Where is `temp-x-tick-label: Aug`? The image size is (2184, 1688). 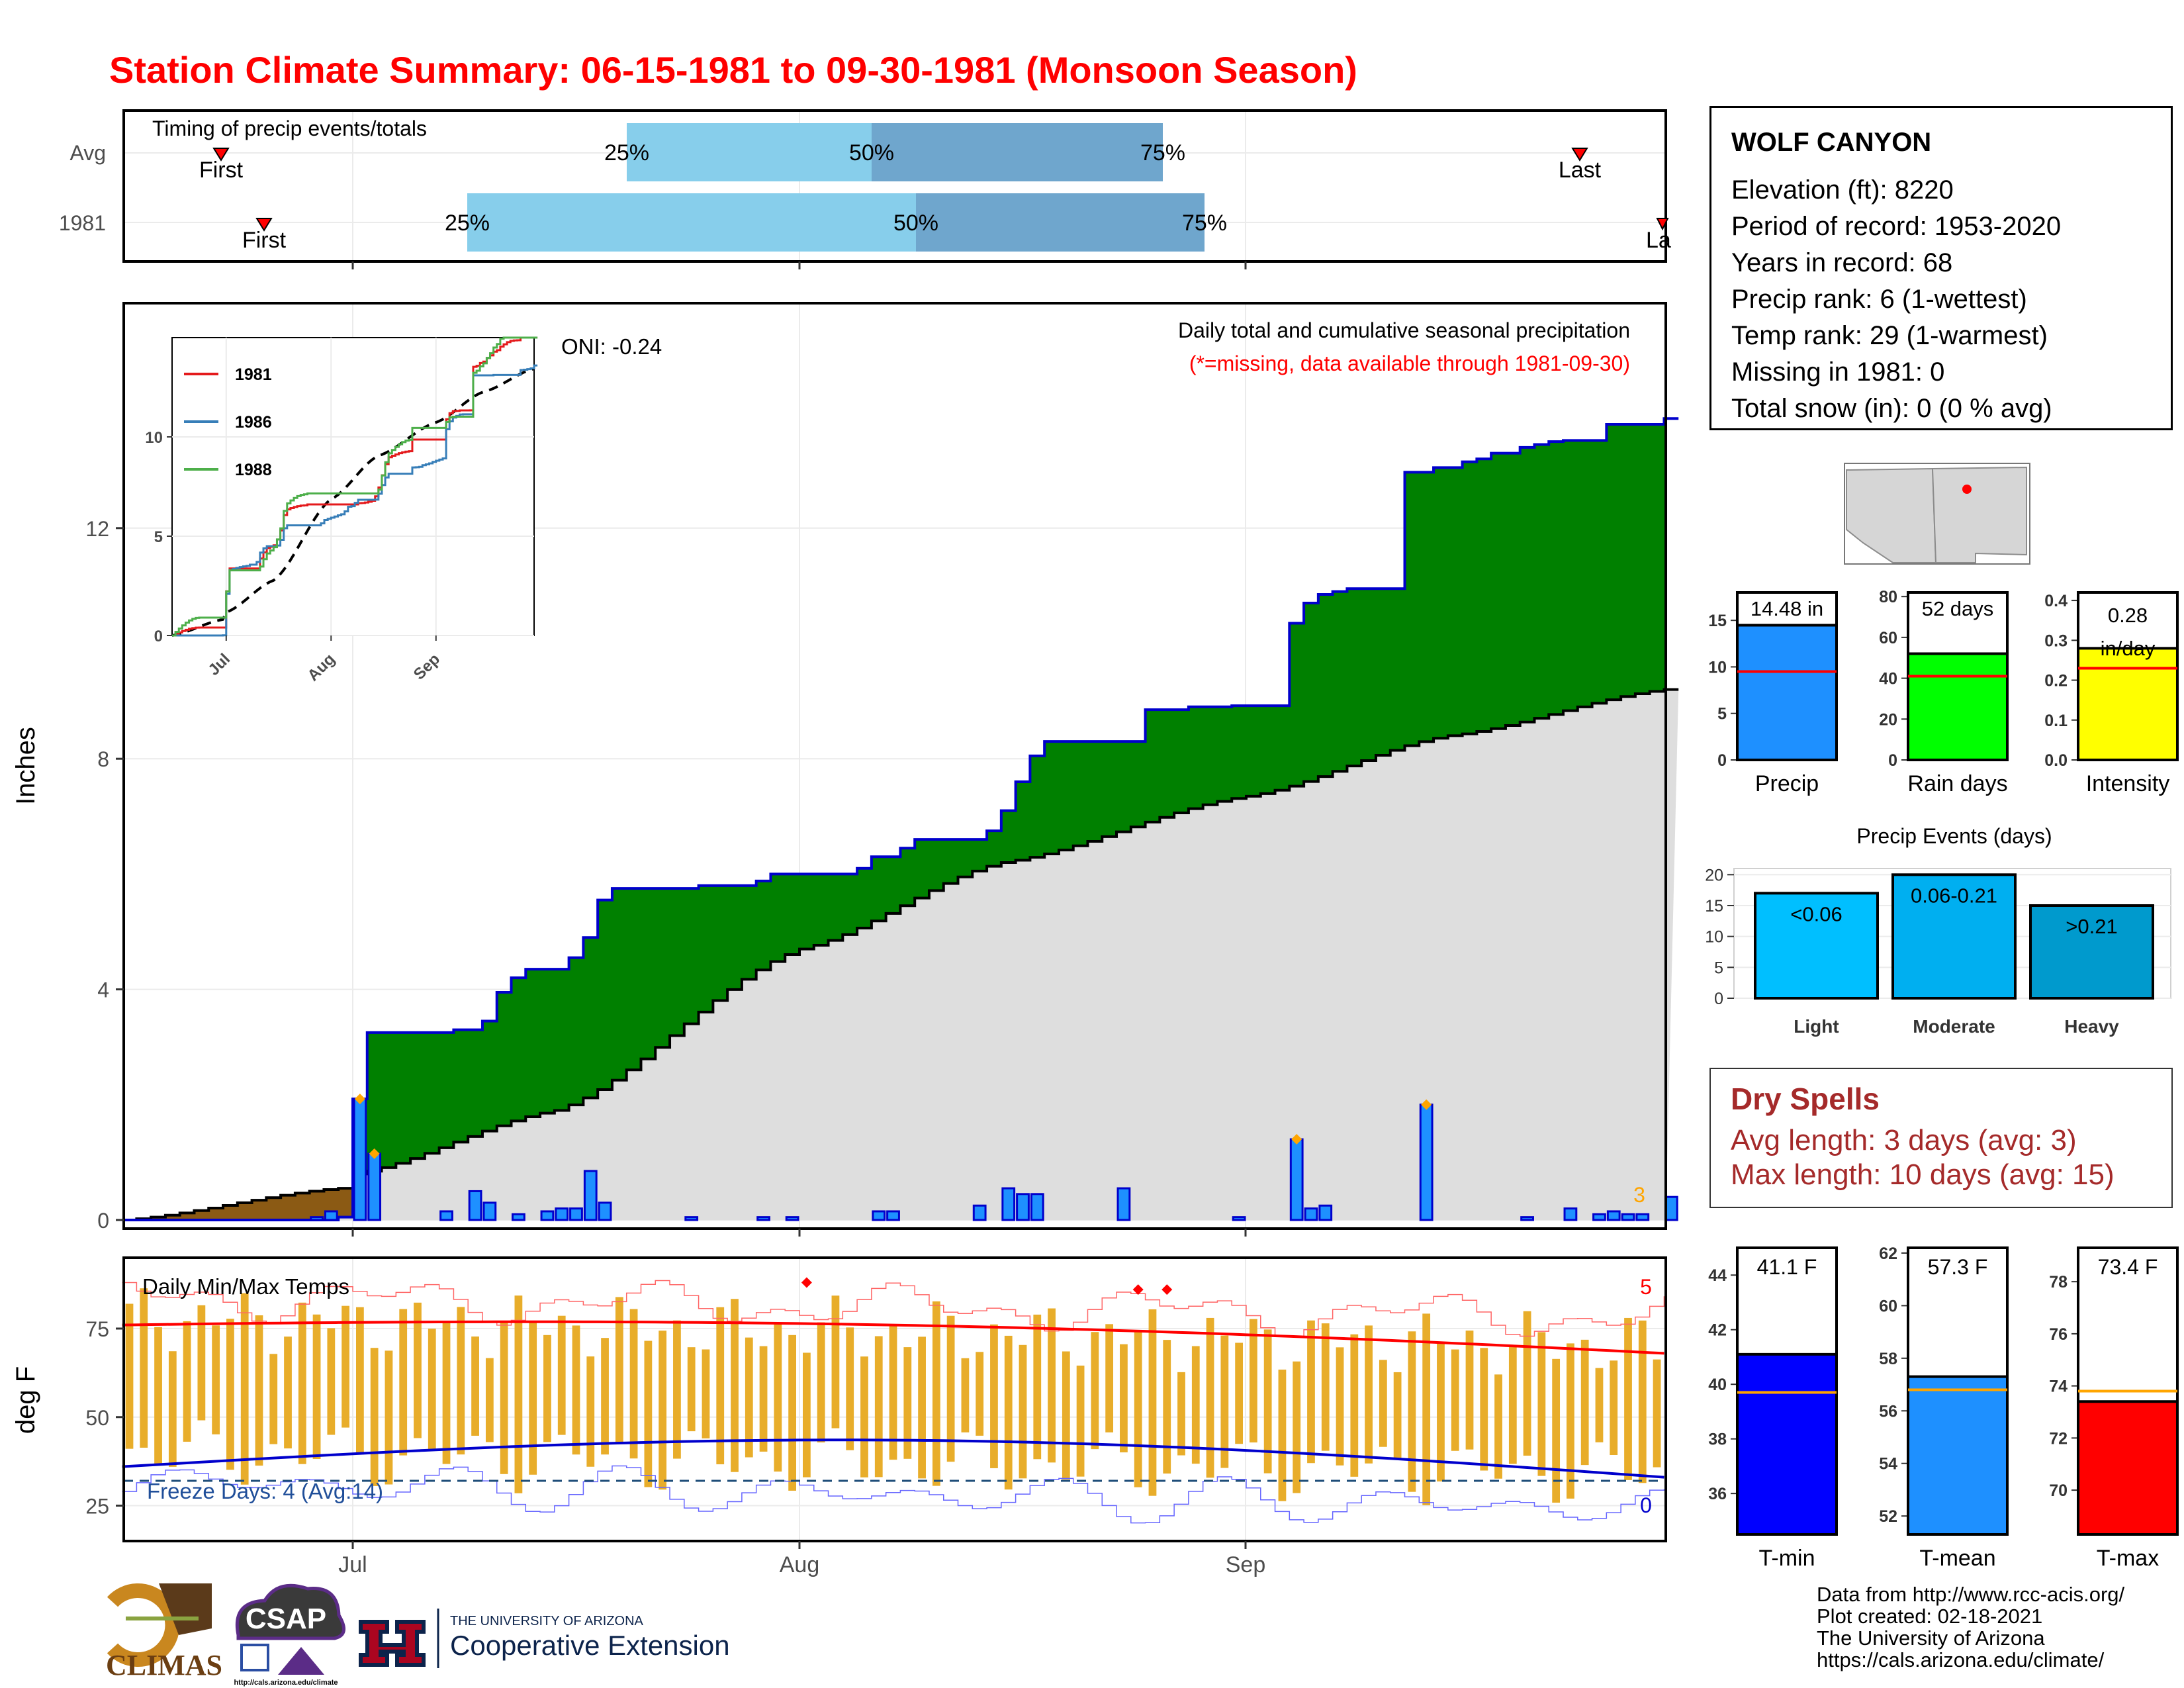 temp-x-tick-label: Aug is located at coordinates (800, 1564).